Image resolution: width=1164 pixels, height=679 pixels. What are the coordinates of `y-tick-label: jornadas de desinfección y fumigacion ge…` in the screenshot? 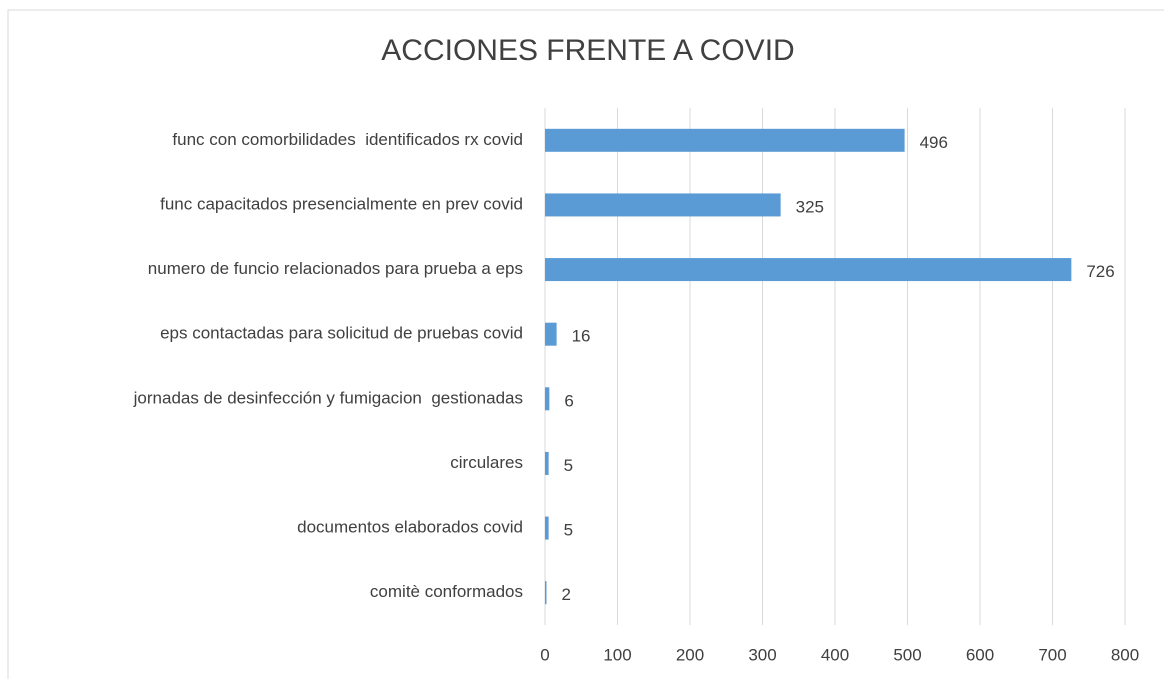 It's located at (328, 397).